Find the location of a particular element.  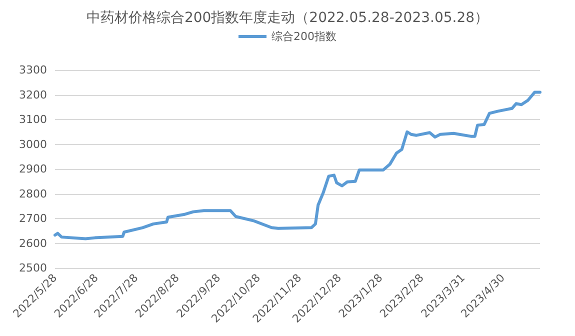

y-tick-label: 2500 is located at coordinates (33, 268).